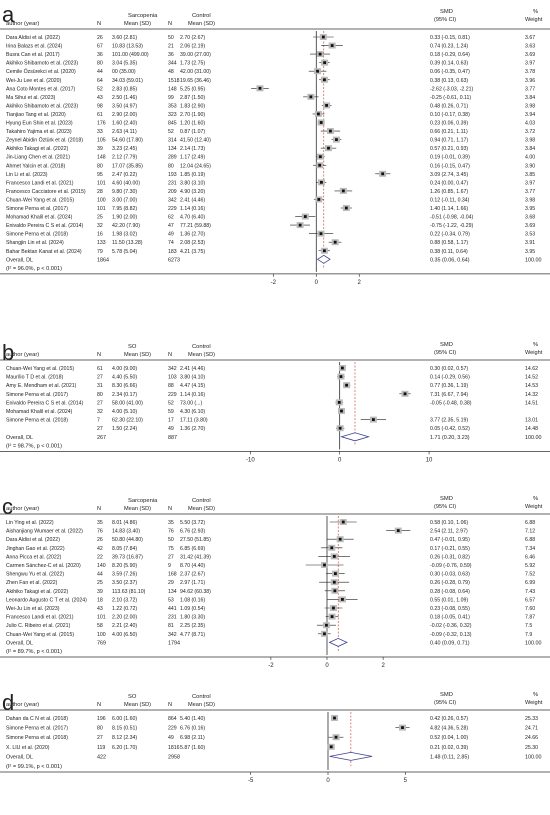 This screenshot has height=815, width=550. What do you see at coordinates (31, 98) in the screenshot?
I see `study-author: Ma Sihui et al. (2023)` at bounding box center [31, 98].